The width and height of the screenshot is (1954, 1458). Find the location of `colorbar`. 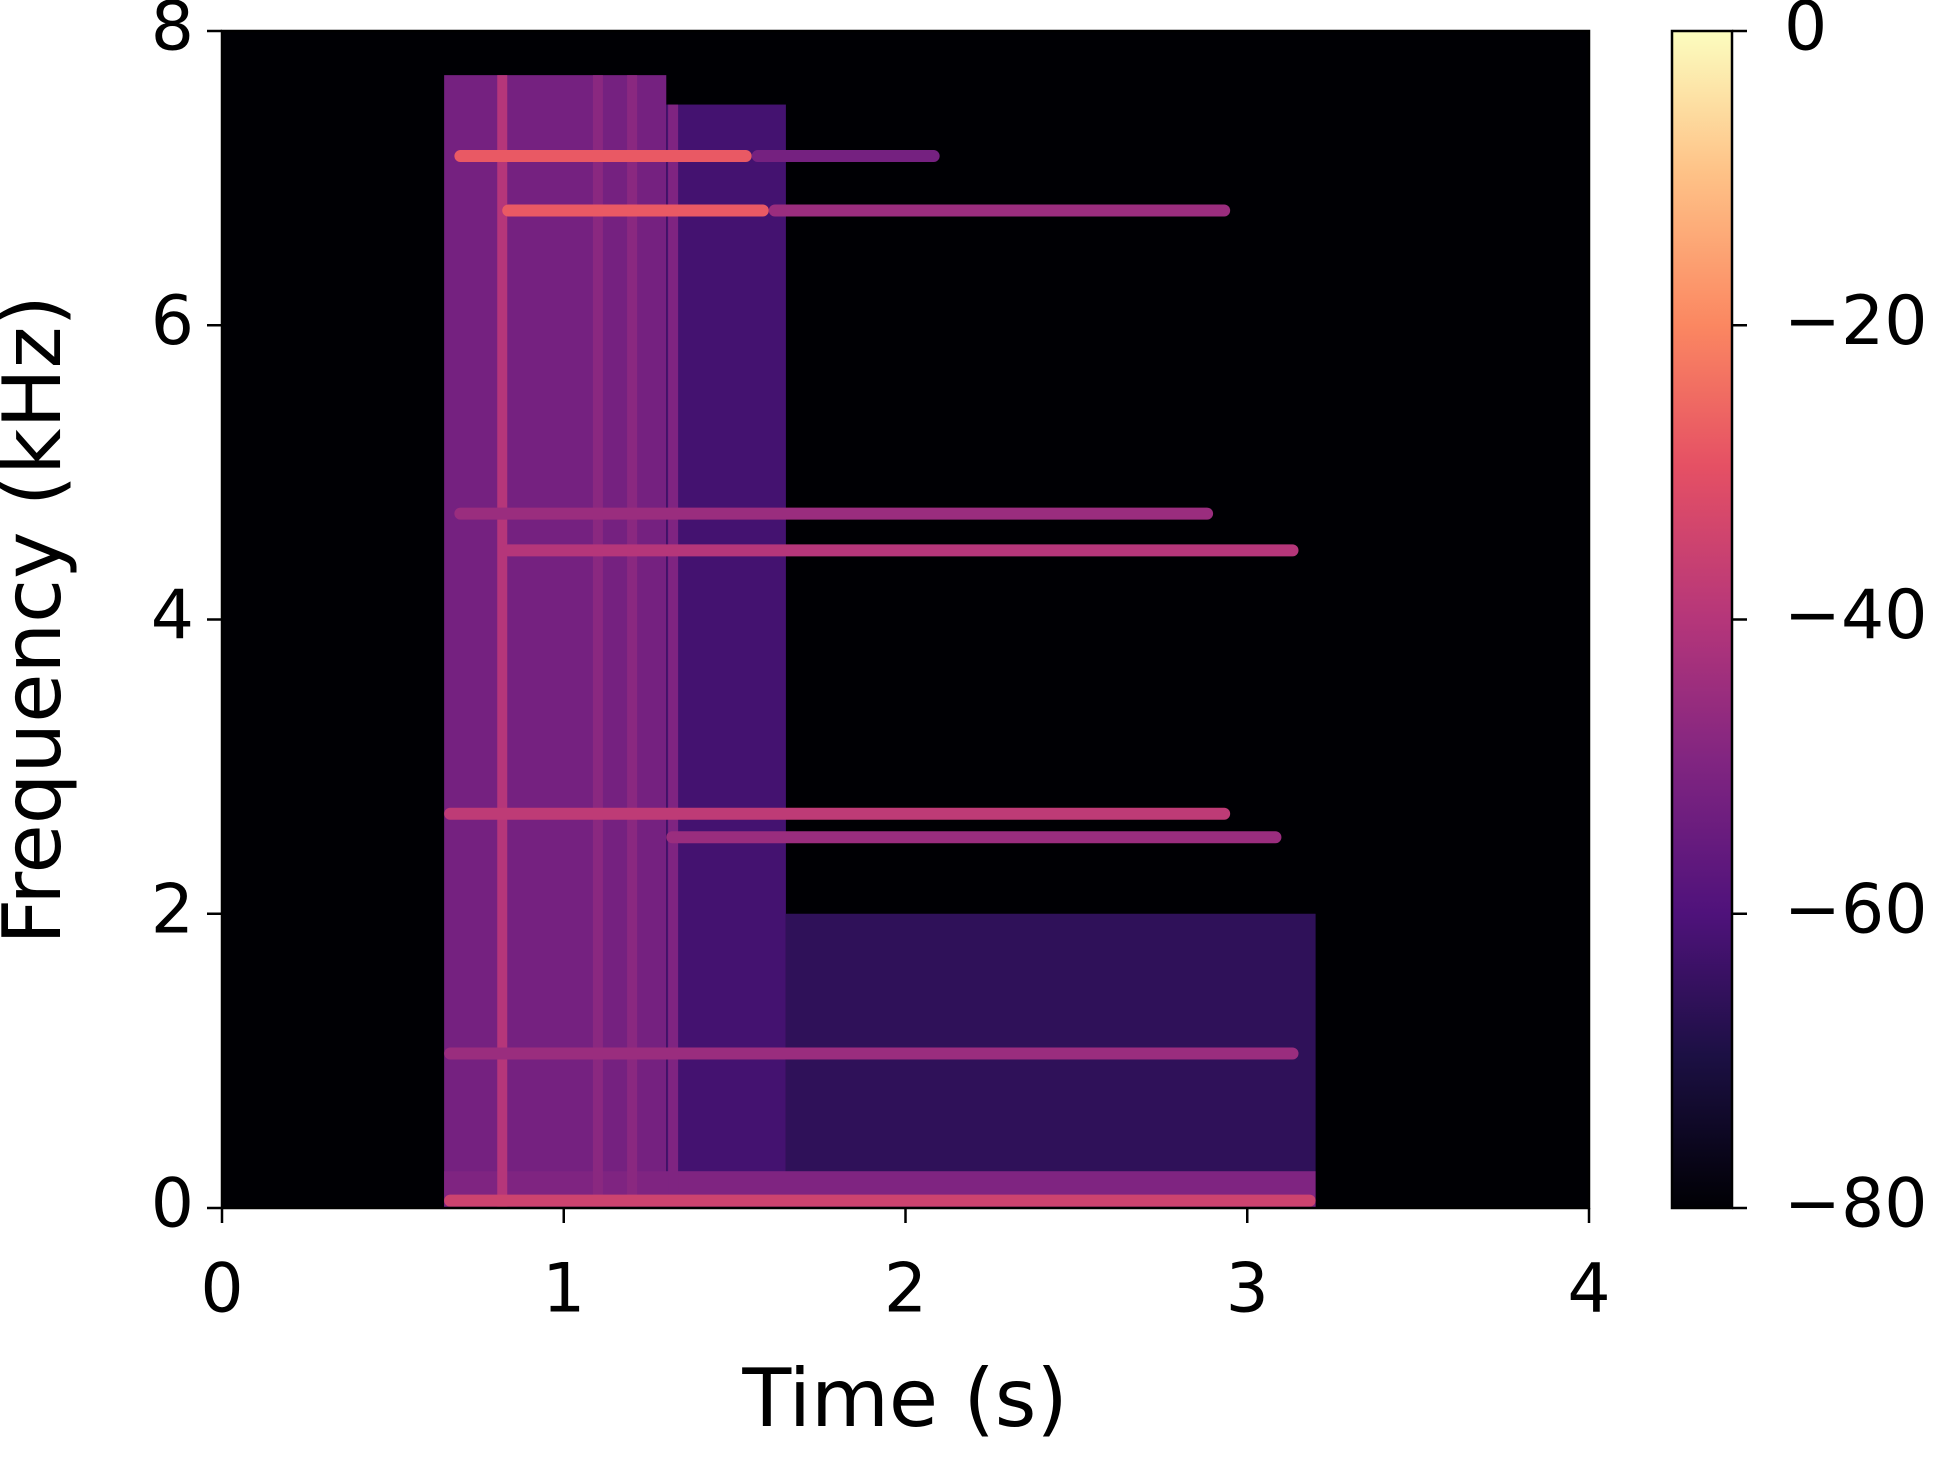

colorbar is located at coordinates (1702, 619).